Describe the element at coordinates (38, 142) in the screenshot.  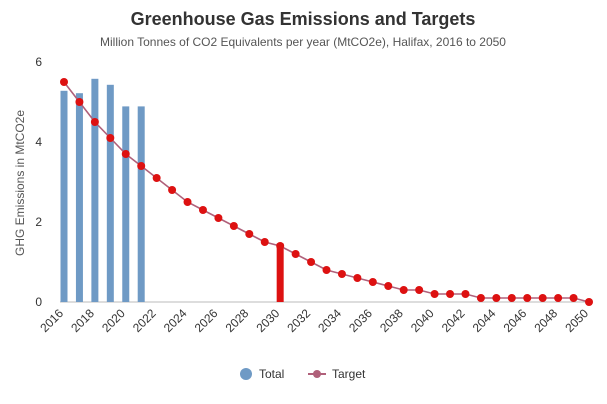
I see `y-tick-label: 4` at that location.